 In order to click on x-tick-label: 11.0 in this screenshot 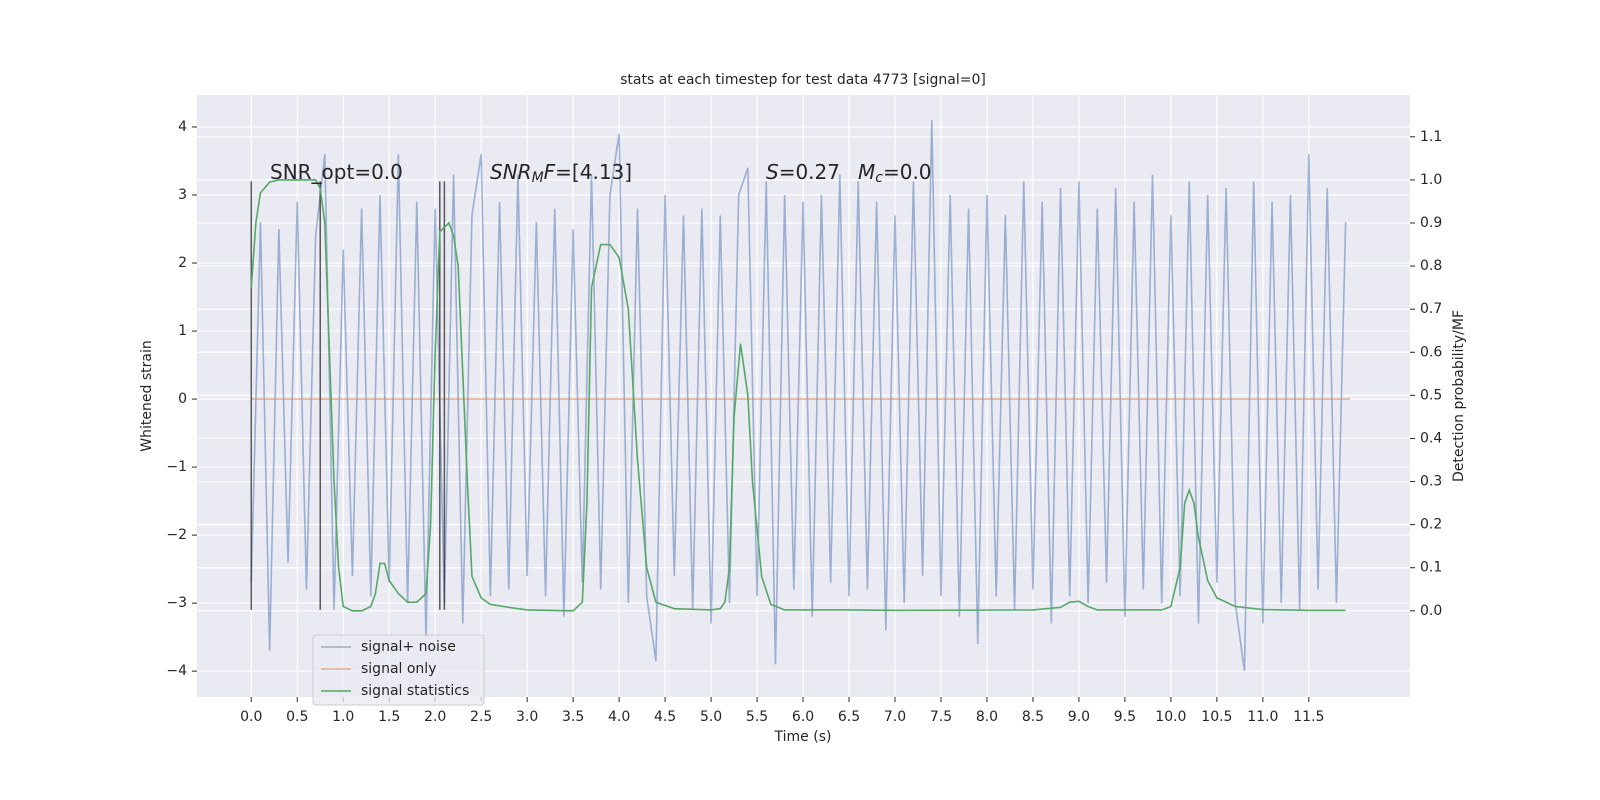, I will do `click(1262, 717)`.